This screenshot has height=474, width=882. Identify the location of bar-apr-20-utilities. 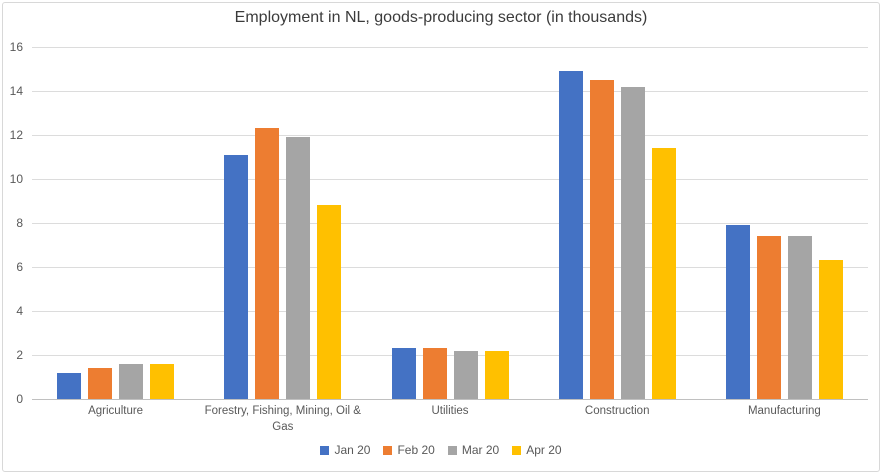
(496, 374).